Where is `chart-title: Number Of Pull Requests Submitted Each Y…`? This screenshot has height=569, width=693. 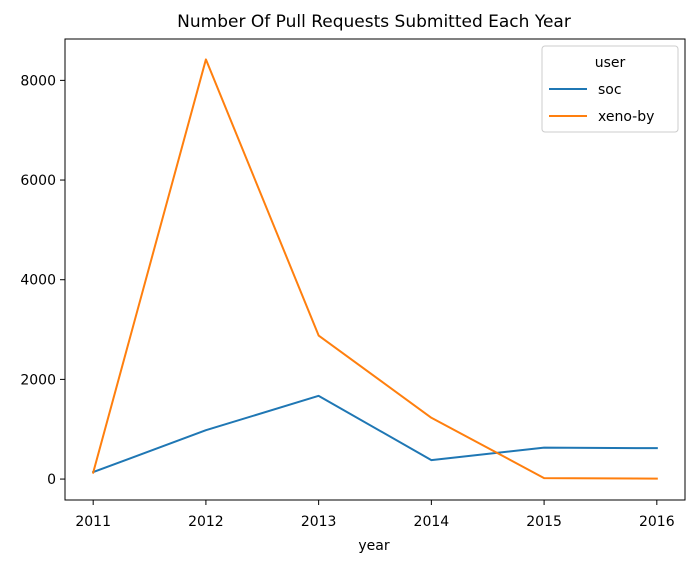
chart-title: Number Of Pull Requests Submitted Each Y… is located at coordinates (374, 22).